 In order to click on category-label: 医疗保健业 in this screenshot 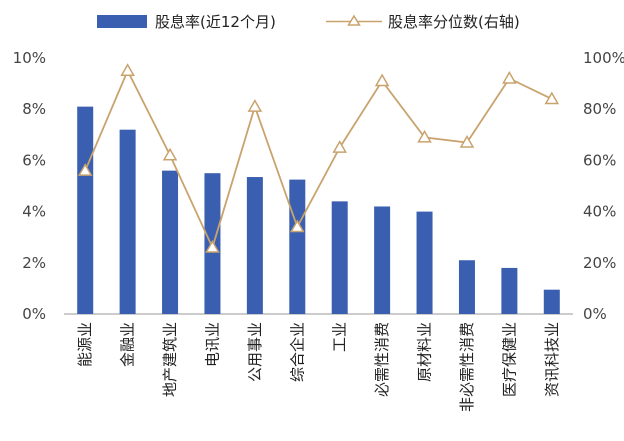, I will do `click(509, 359)`.